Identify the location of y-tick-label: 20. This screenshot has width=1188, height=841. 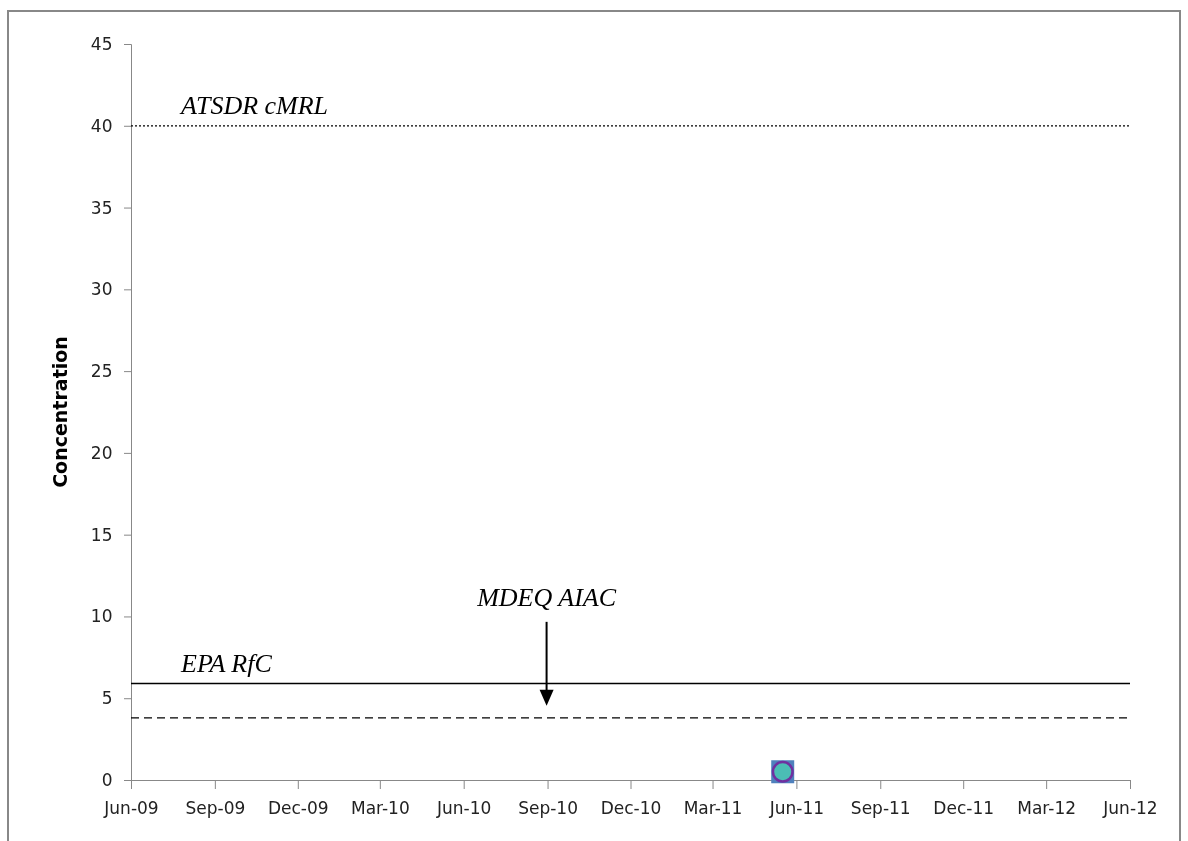
(101, 452).